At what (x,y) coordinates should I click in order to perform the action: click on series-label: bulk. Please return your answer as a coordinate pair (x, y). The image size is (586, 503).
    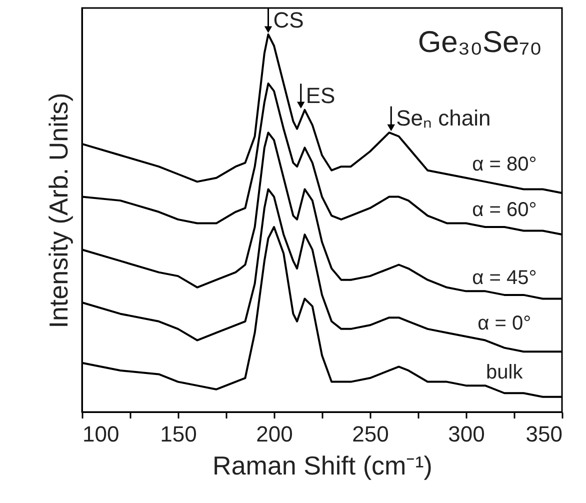
    Looking at the image, I should click on (505, 372).